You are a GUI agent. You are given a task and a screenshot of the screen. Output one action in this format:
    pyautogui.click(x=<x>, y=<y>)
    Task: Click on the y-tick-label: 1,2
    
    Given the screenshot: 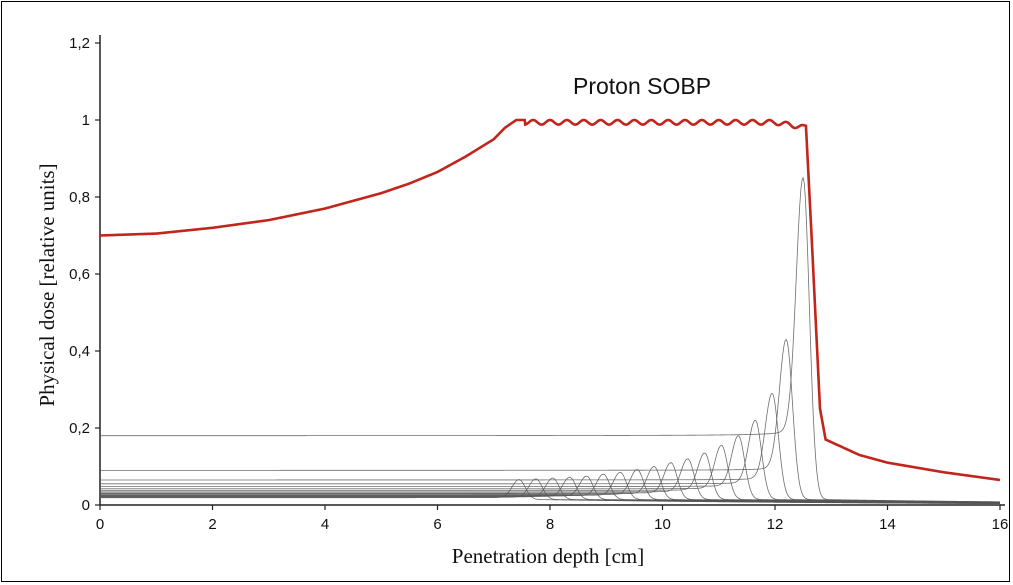 What is the action you would take?
    pyautogui.click(x=79, y=43)
    